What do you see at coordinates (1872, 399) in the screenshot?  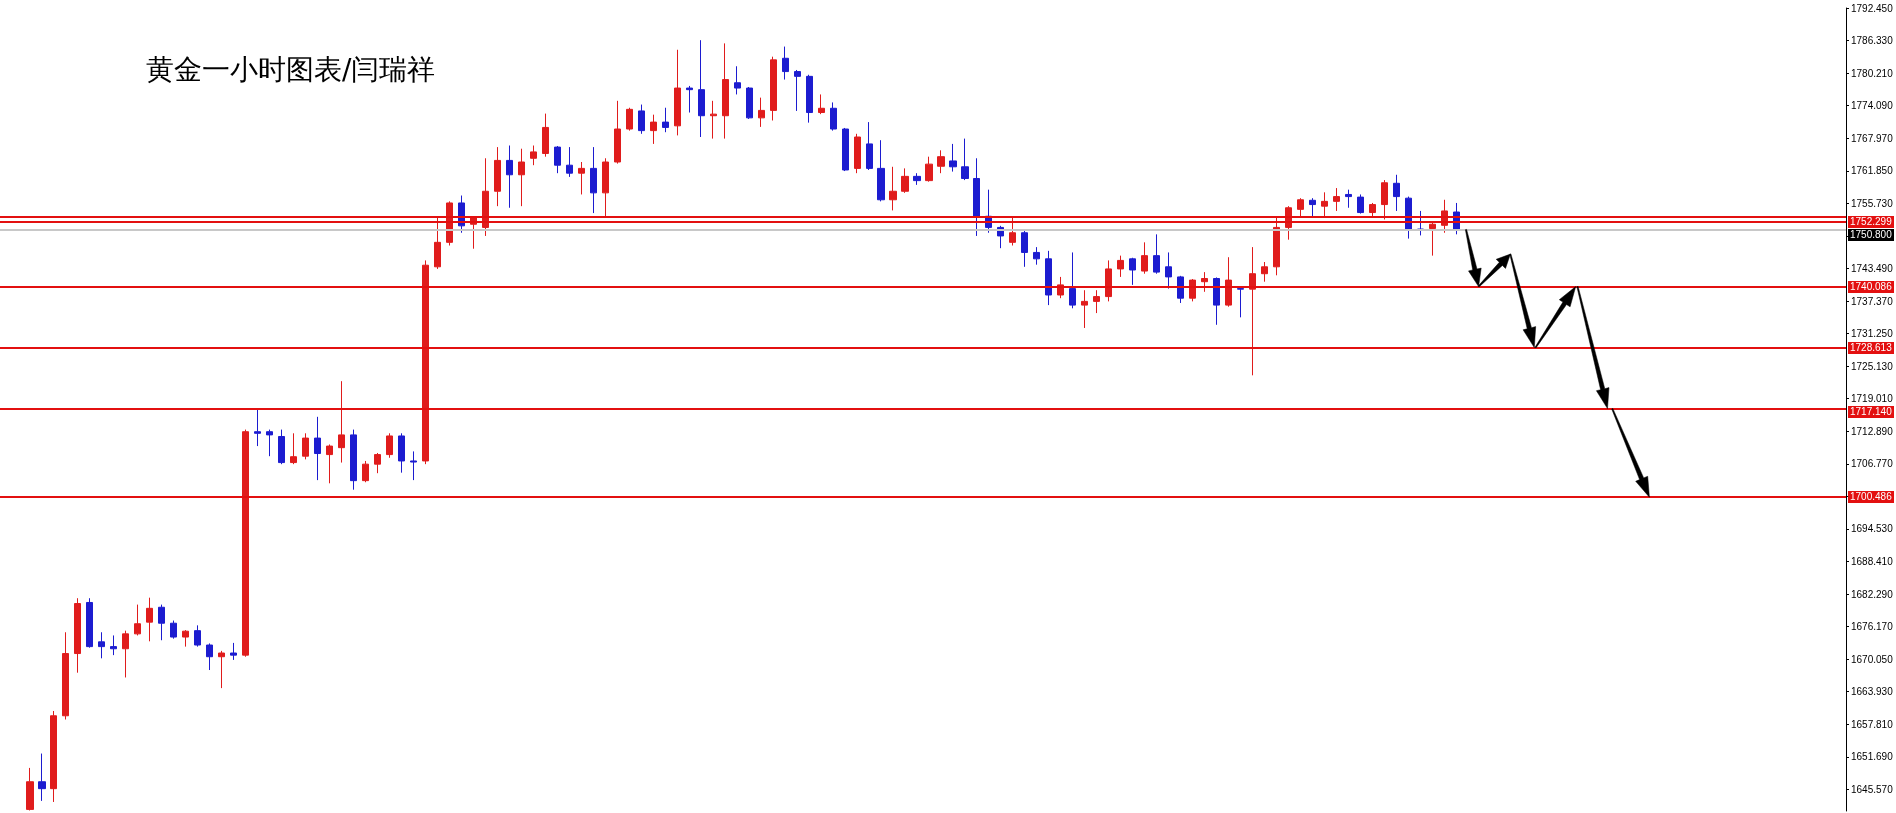 I see `y-tick-label: 1719.010` at bounding box center [1872, 399].